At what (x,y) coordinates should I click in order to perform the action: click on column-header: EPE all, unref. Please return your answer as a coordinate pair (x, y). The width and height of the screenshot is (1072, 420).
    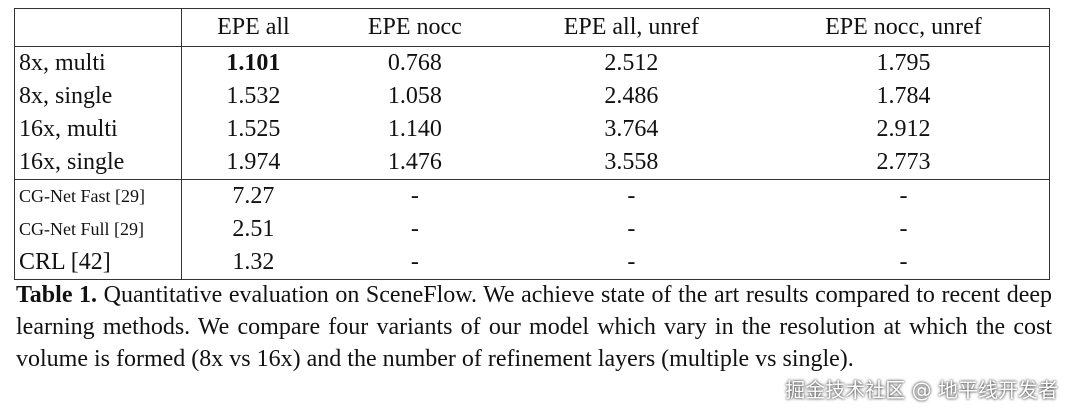
    Looking at the image, I should click on (631, 27).